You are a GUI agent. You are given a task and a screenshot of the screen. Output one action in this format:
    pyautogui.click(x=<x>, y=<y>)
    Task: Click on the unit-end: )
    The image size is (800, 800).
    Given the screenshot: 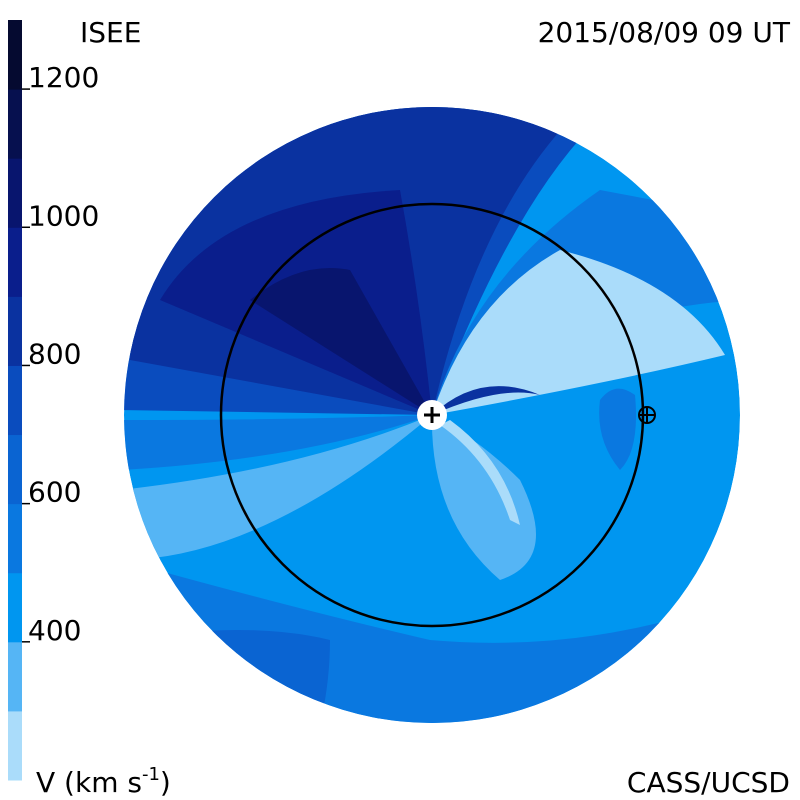 What is the action you would take?
    pyautogui.click(x=165, y=782)
    